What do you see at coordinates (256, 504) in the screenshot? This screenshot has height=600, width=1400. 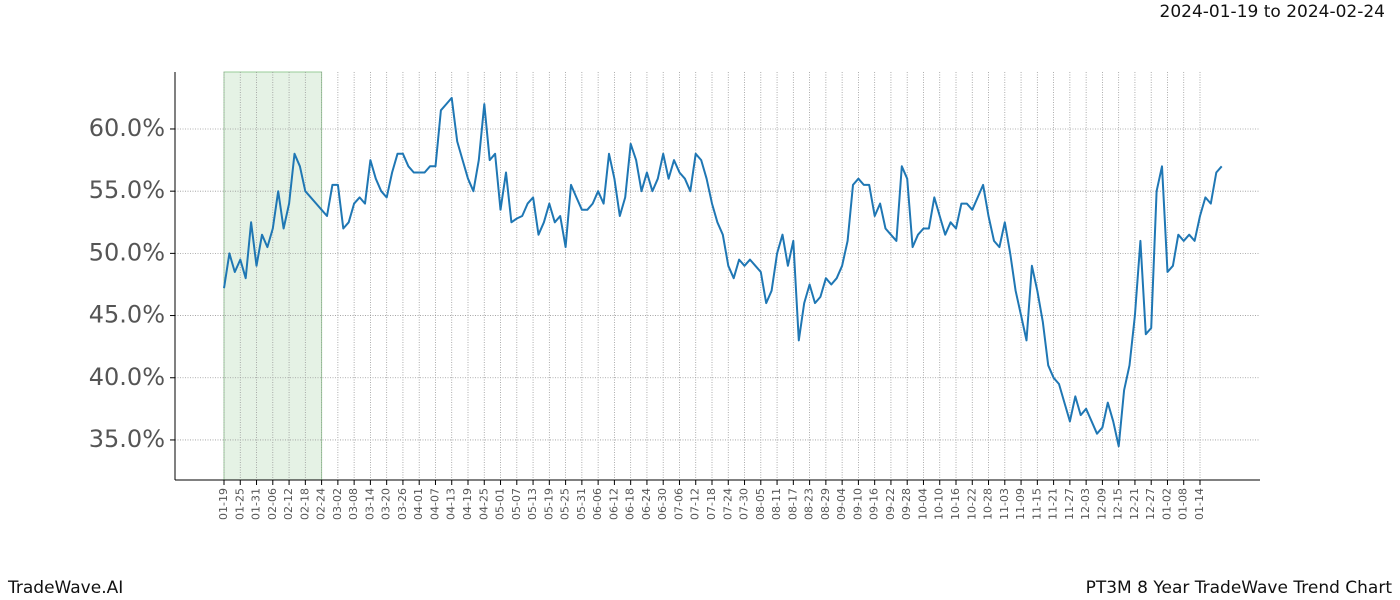 I see `x-tick-label: 01-31` at bounding box center [256, 504].